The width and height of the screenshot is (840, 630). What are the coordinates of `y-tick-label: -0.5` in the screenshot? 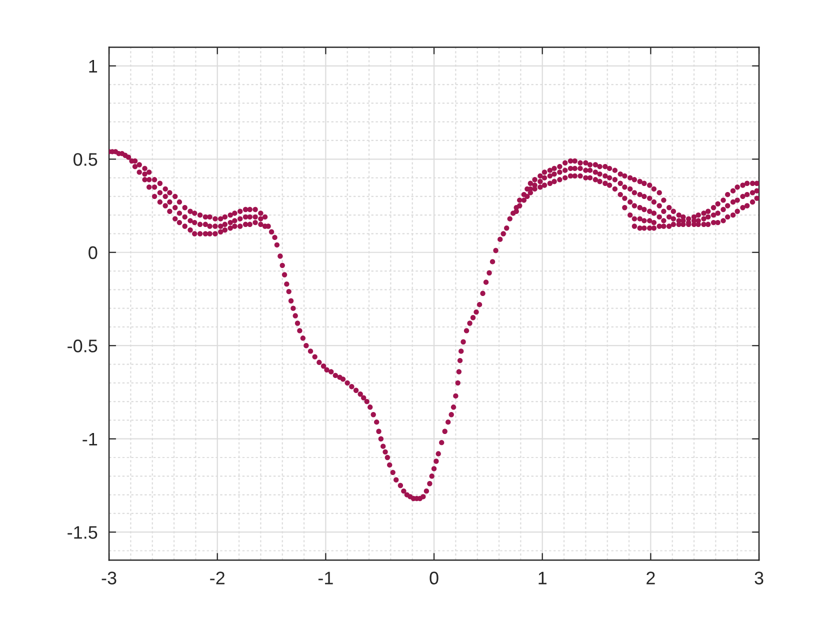 It's located at (83, 346).